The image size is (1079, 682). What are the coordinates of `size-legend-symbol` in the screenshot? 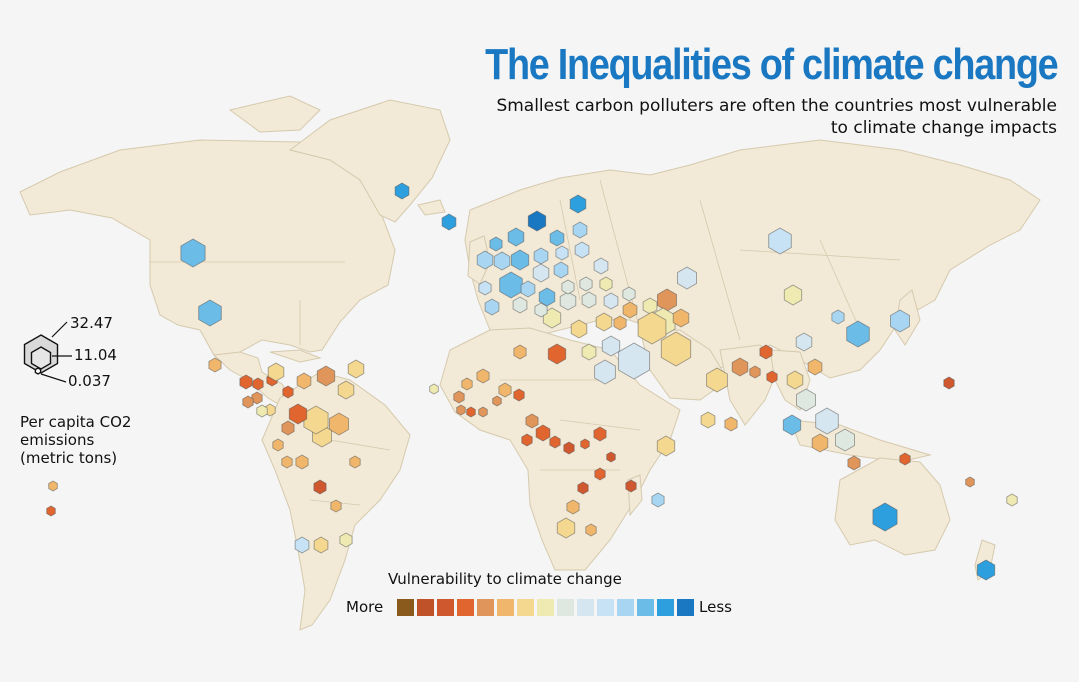 It's located at (47, 352).